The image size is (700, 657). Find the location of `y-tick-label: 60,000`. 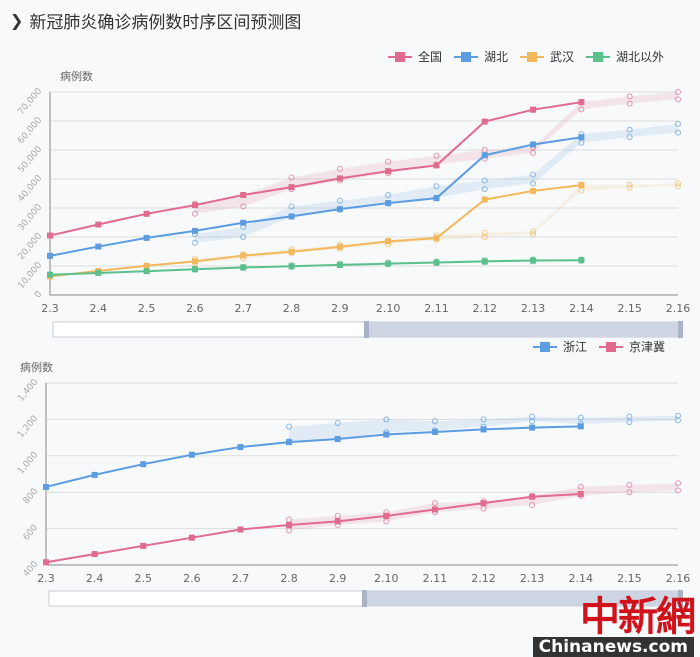

y-tick-label: 60,000 is located at coordinates (30, 130).